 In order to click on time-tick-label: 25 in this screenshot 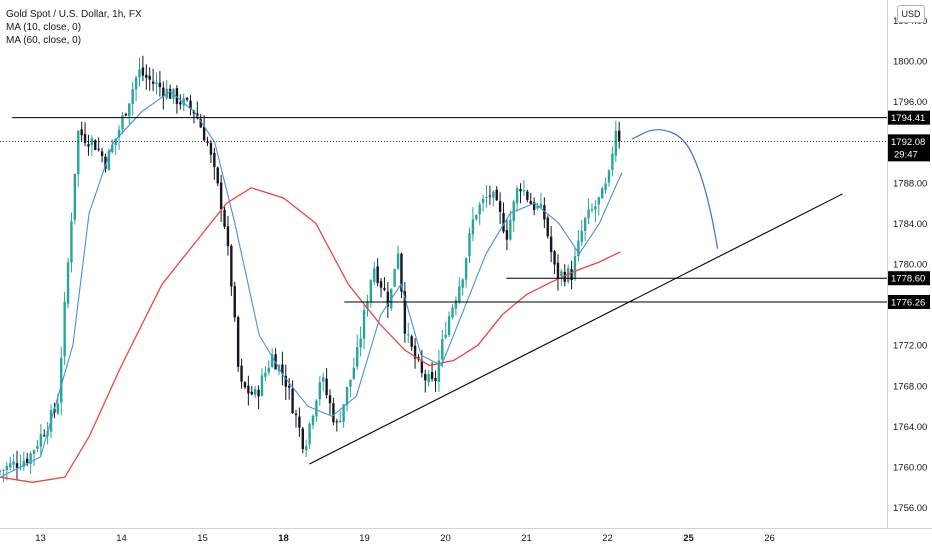, I will do `click(688, 538)`.